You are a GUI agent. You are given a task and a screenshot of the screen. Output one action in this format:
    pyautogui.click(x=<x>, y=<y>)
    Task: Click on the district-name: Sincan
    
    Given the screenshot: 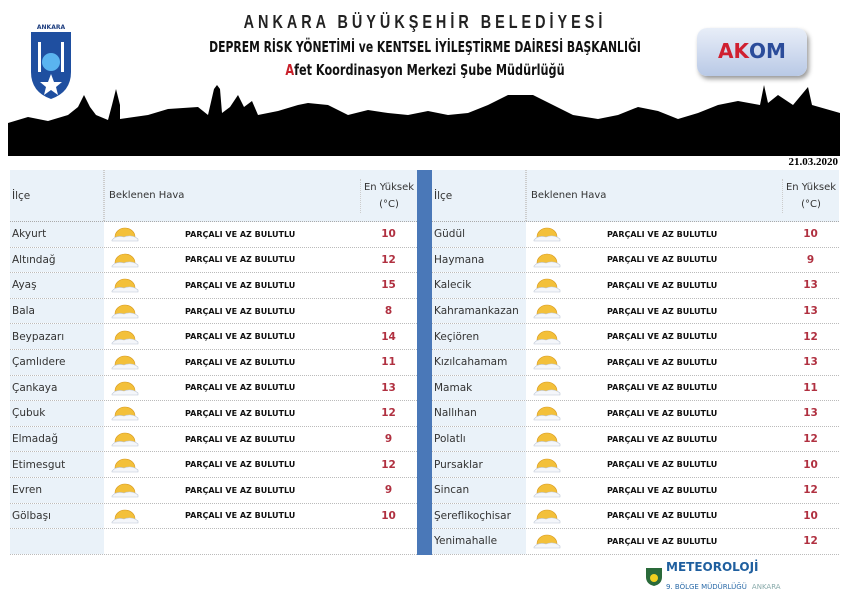 What is the action you would take?
    pyautogui.click(x=479, y=490)
    